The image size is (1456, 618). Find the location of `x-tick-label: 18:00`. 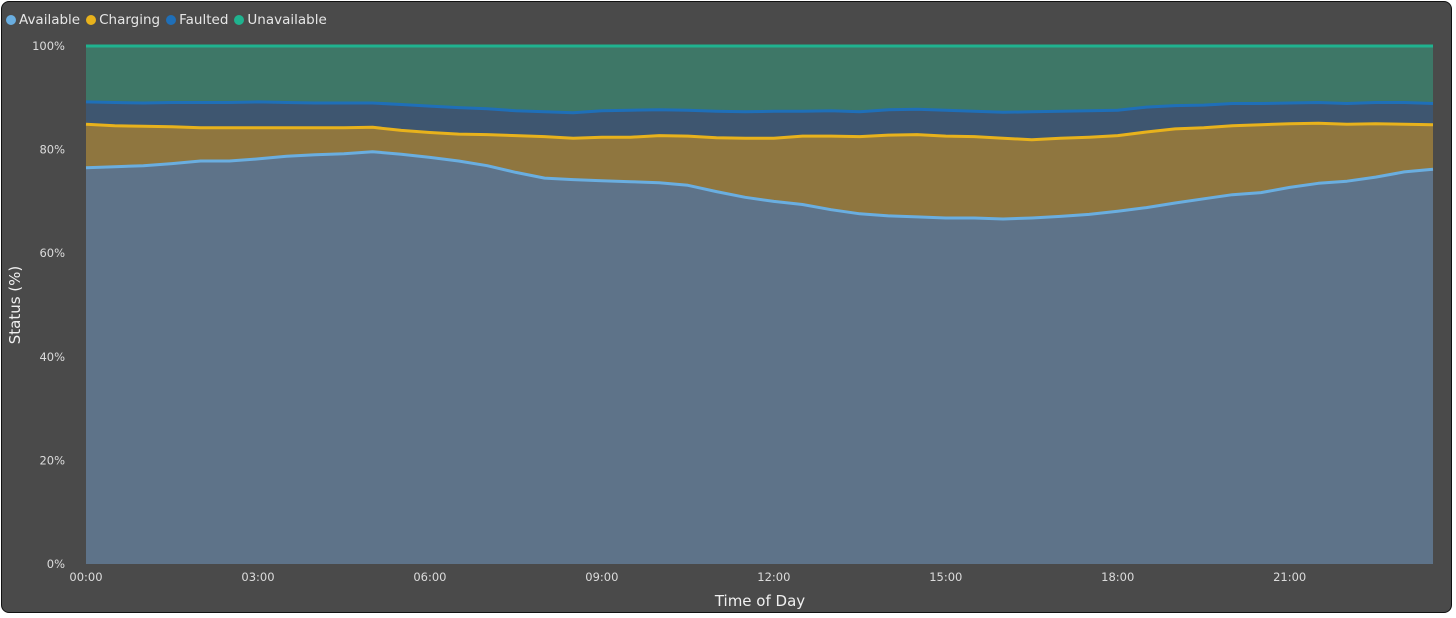

x-tick-label: 18:00 is located at coordinates (1117, 577).